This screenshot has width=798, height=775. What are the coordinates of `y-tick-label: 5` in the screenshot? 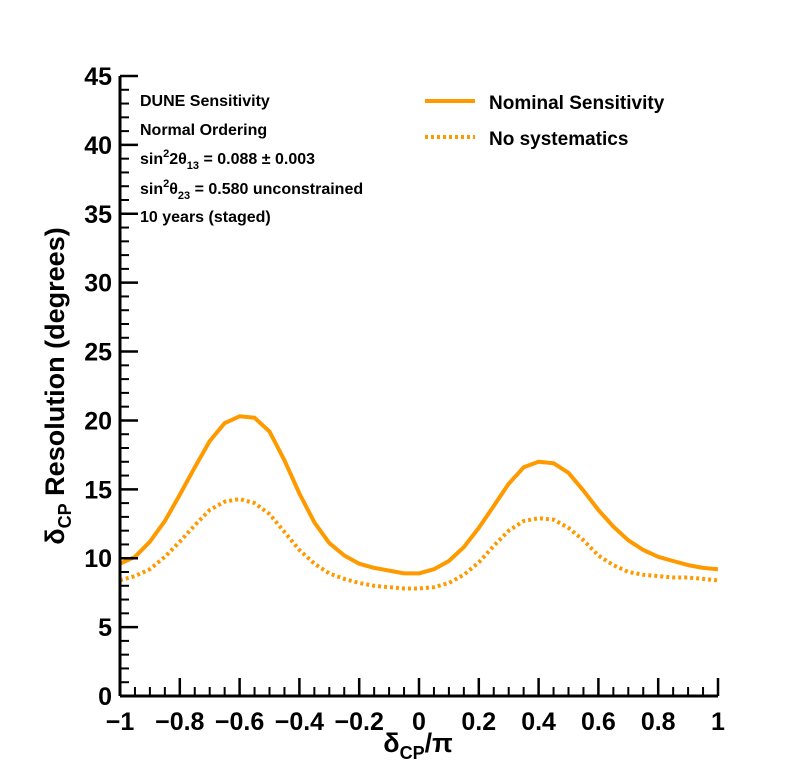 It's located at (105, 628).